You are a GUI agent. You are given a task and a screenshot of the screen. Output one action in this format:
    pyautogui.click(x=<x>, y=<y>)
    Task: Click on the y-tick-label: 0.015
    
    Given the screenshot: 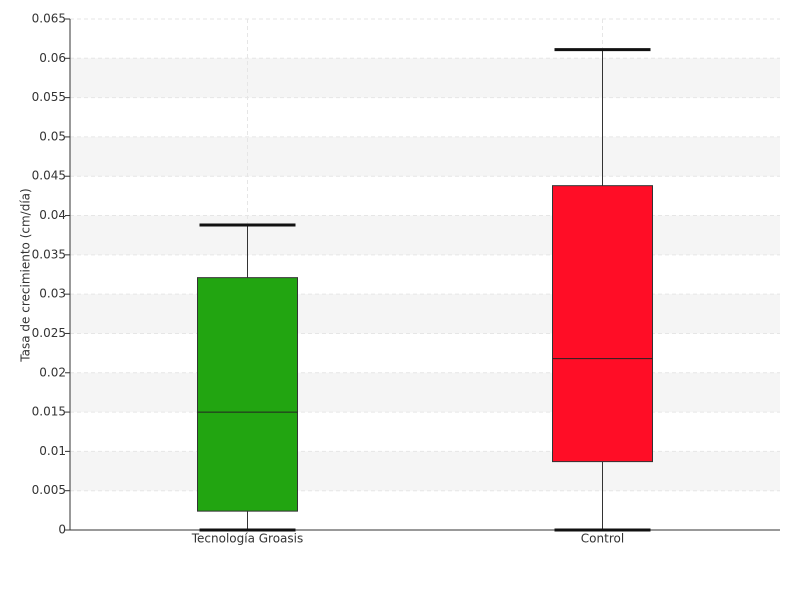 What is the action you would take?
    pyautogui.click(x=49, y=412)
    